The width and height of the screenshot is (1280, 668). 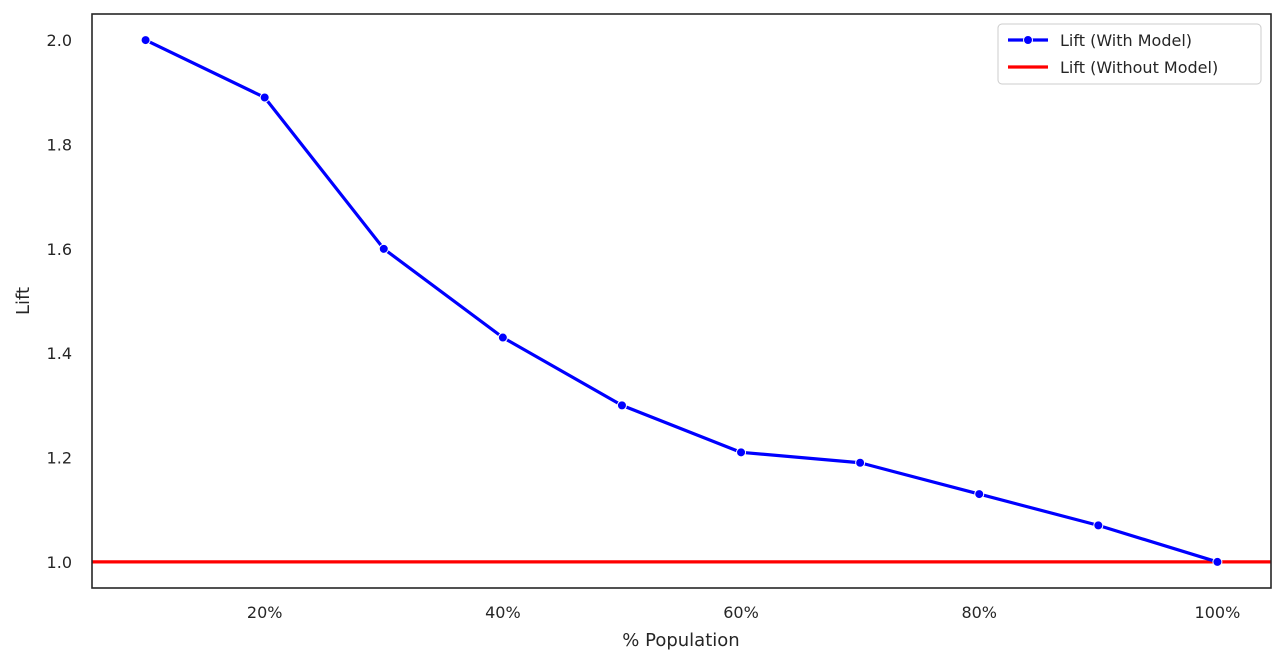 I want to click on y-tick-label: 1.4, so click(x=59, y=353).